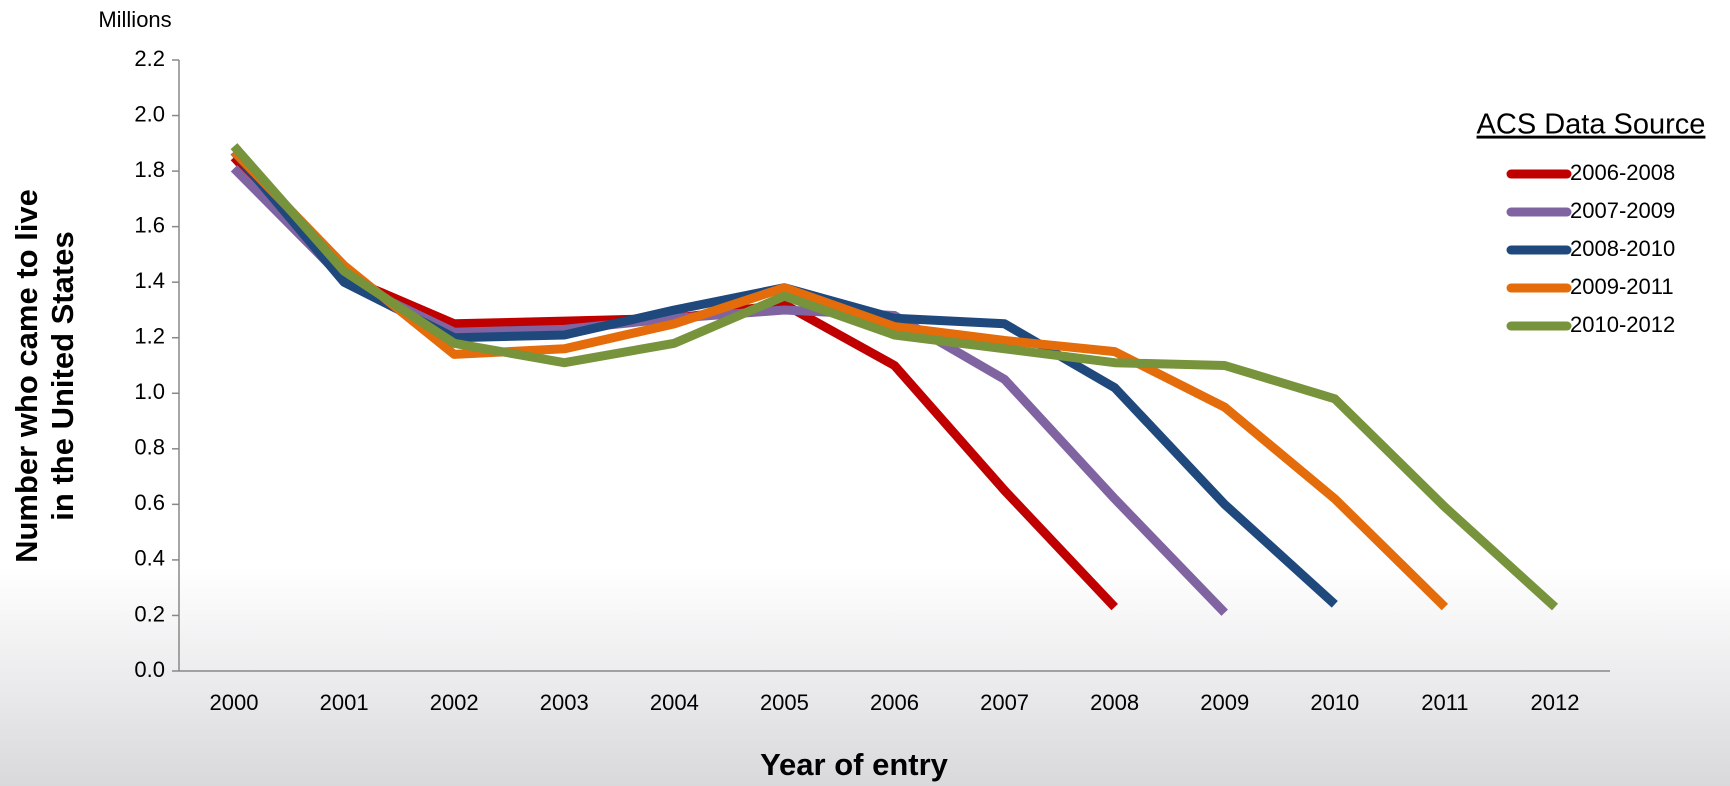 The height and width of the screenshot is (786, 1730). What do you see at coordinates (1444, 702) in the screenshot?
I see `x-tick-label: 2011` at bounding box center [1444, 702].